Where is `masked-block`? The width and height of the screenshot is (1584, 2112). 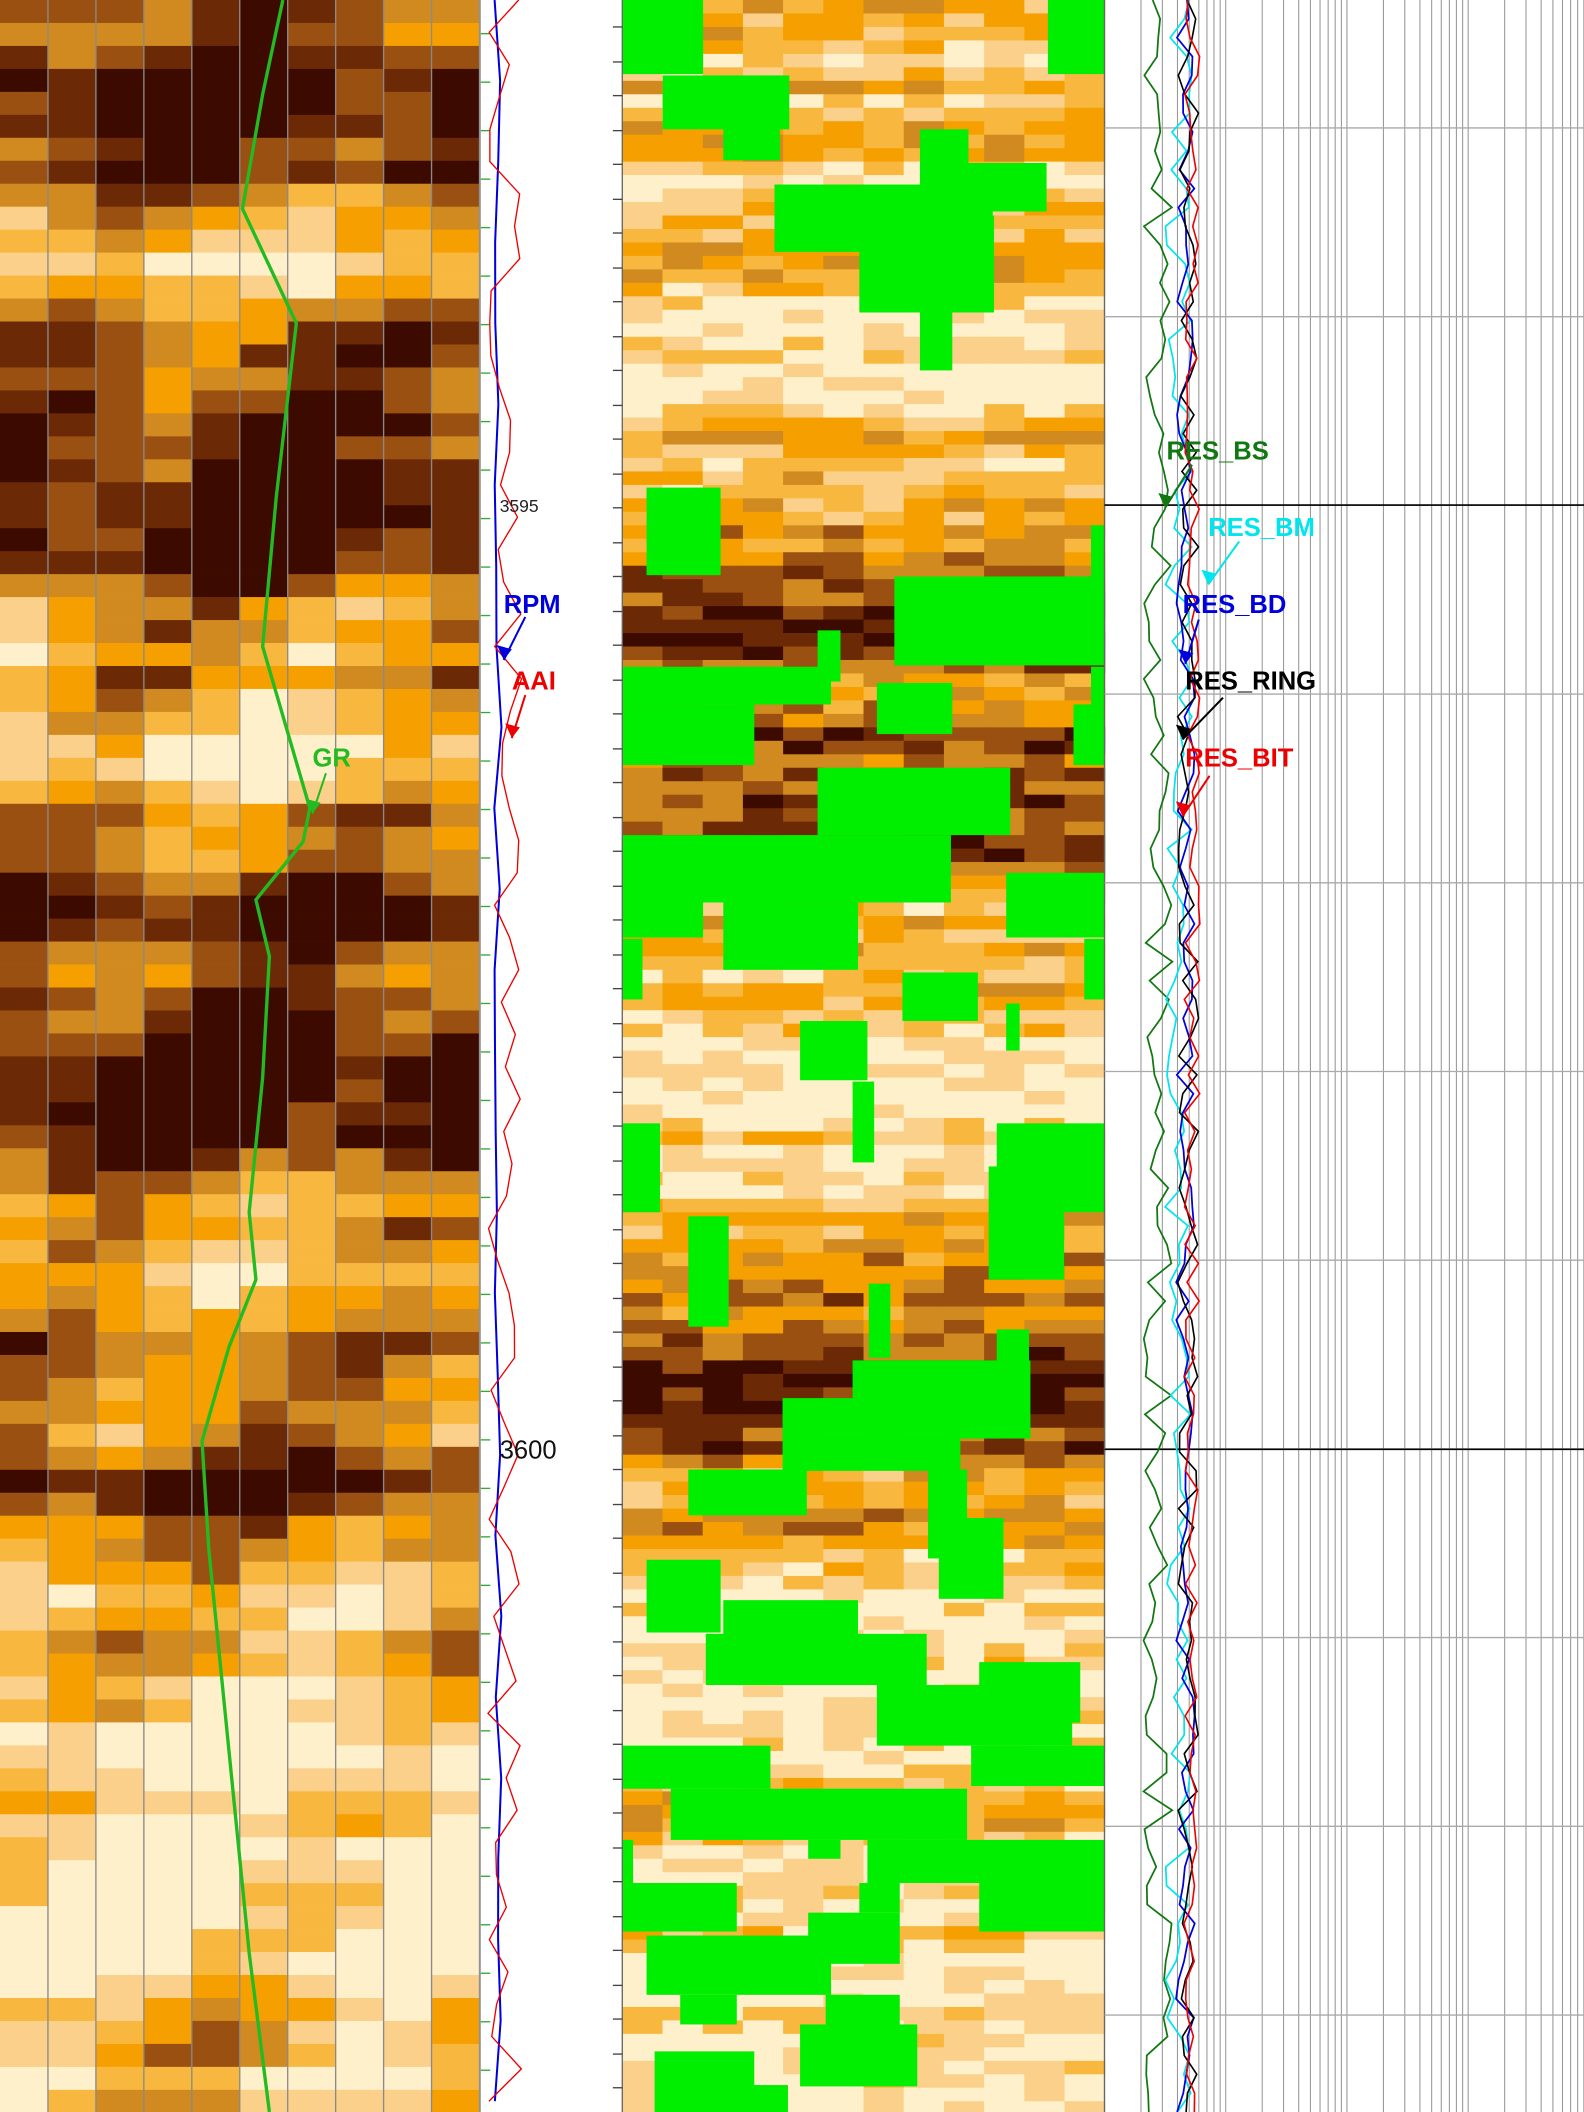 masked-block is located at coordinates (641, 1168).